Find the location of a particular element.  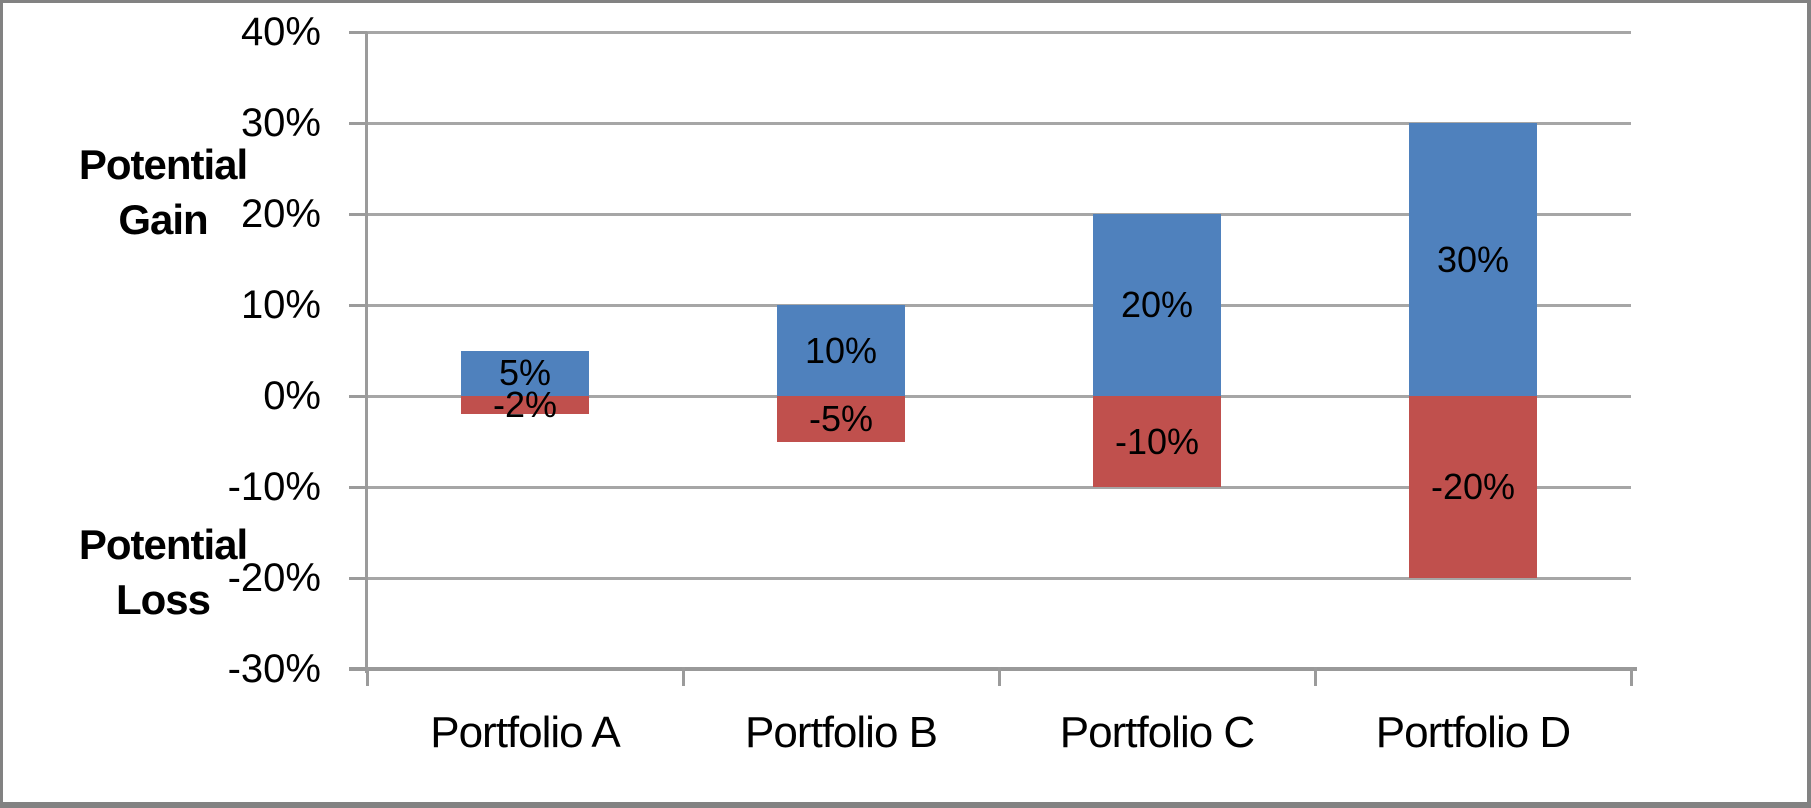

bar-data-label-gain-portfolio-d: 30% is located at coordinates (1473, 259).